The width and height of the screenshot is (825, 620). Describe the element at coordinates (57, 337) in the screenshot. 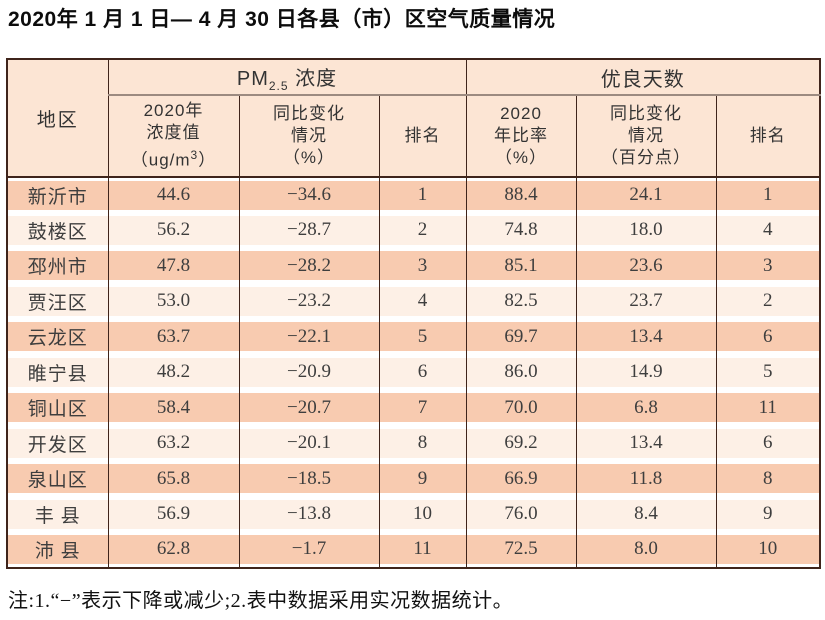

I see `region-cell: 云龙区` at that location.